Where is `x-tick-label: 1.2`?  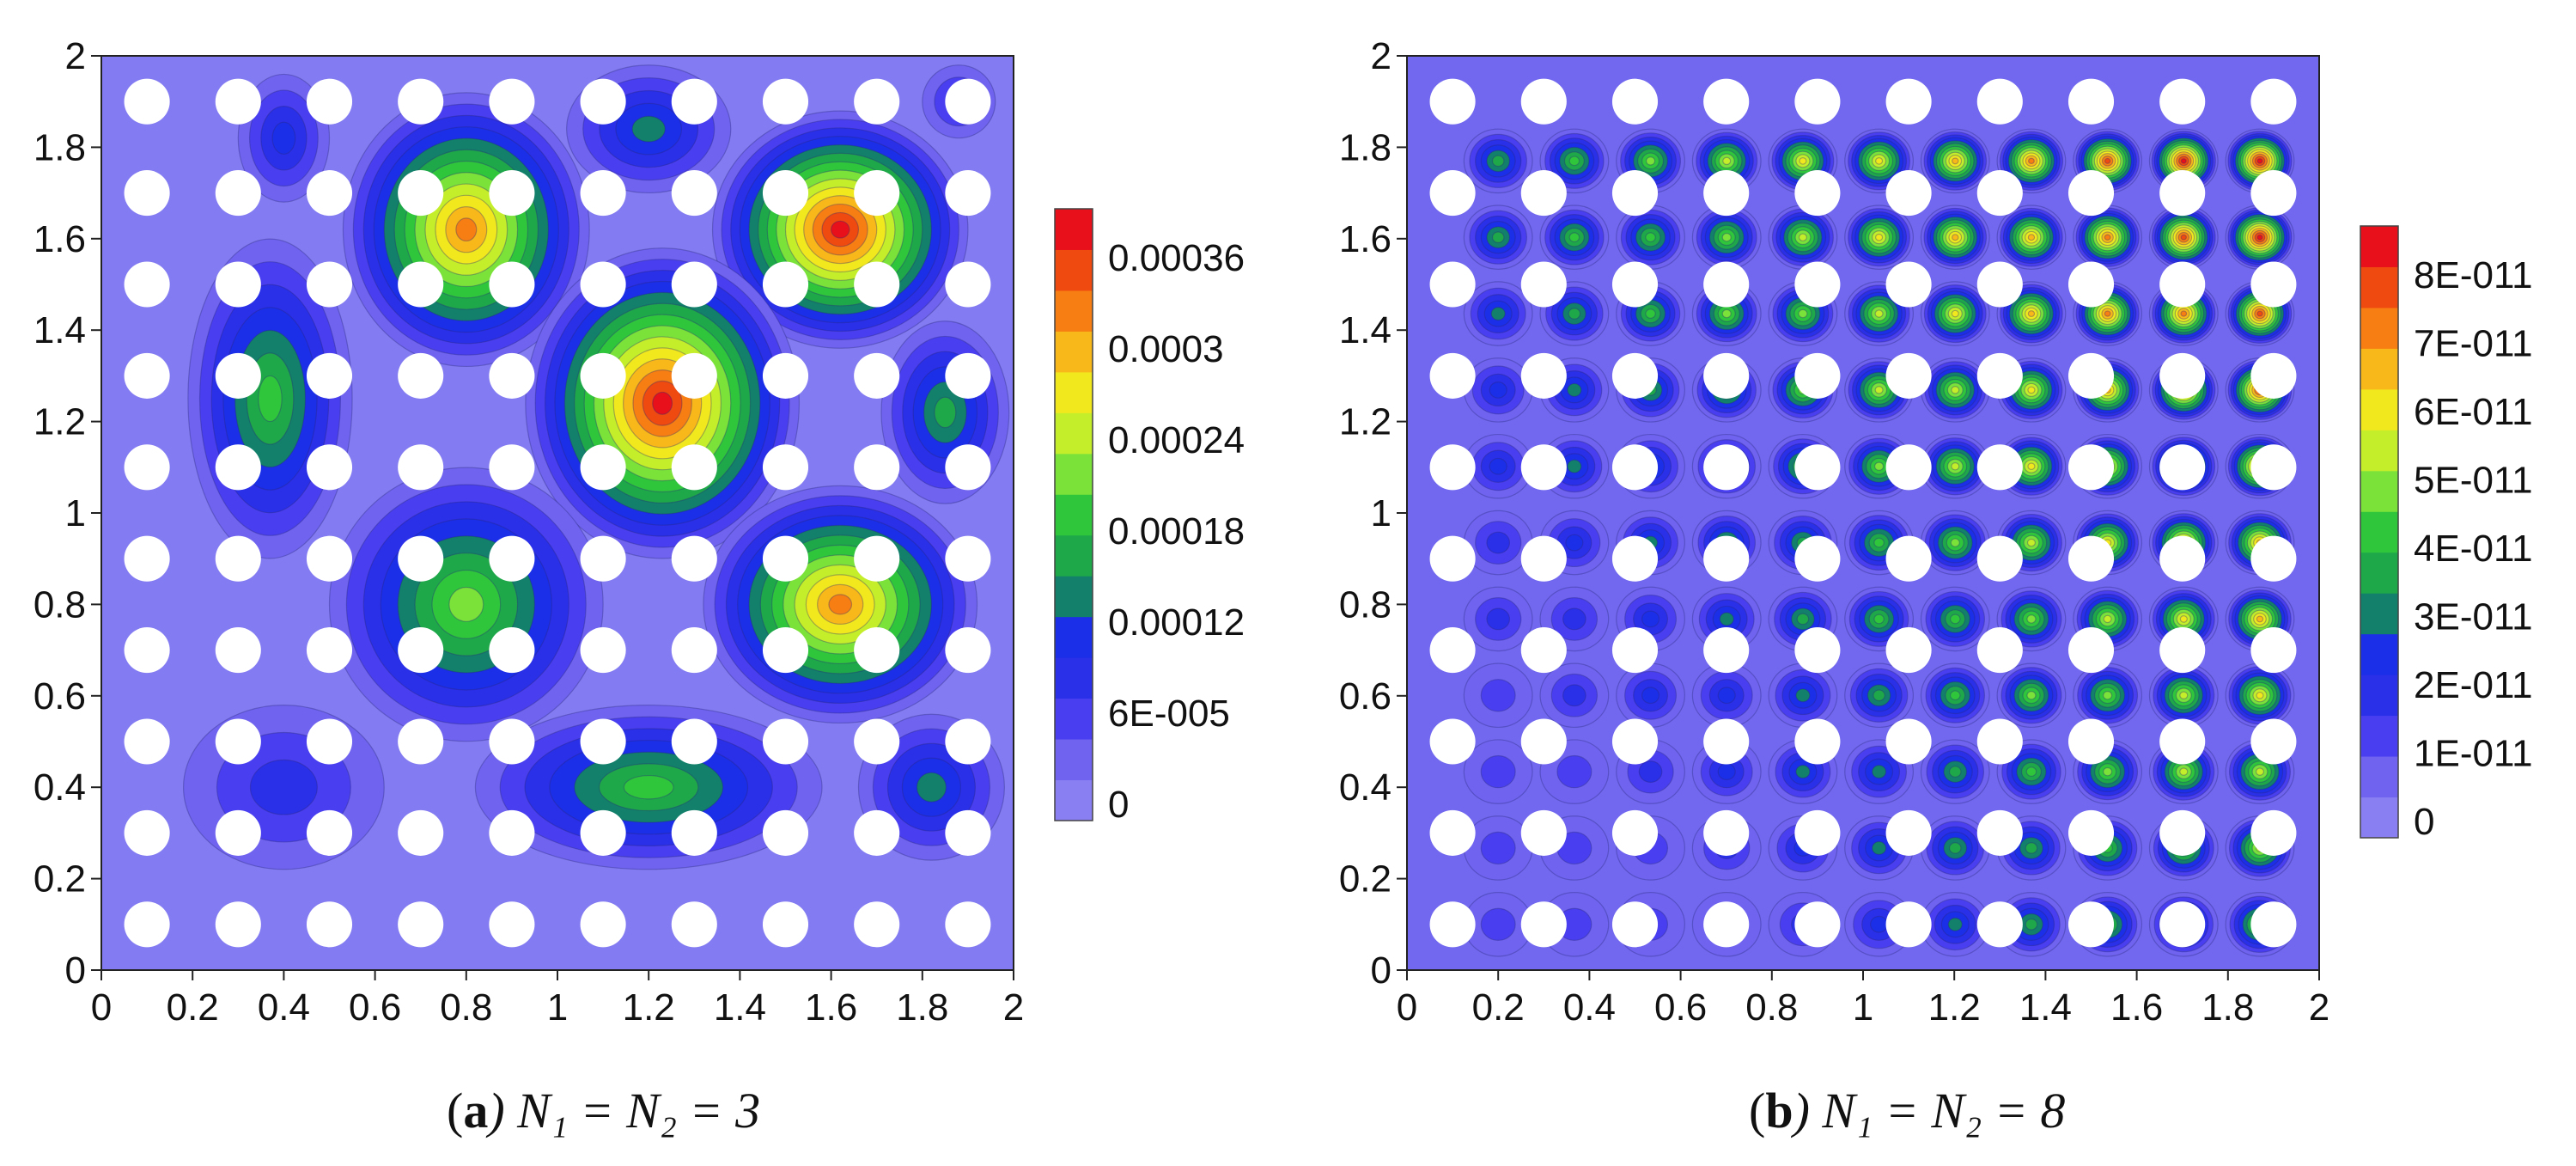
x-tick-label: 1.2 is located at coordinates (1955, 1007).